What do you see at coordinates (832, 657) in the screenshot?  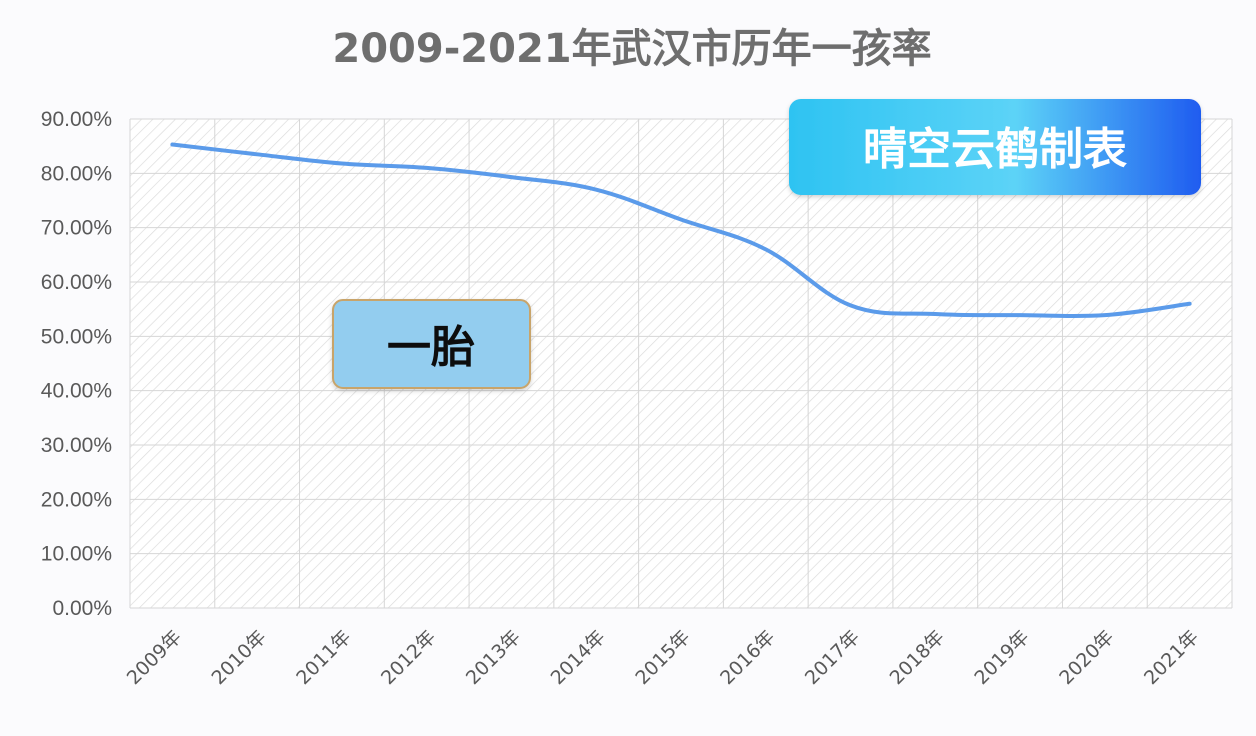 I see `x-tick-label: 2017年` at bounding box center [832, 657].